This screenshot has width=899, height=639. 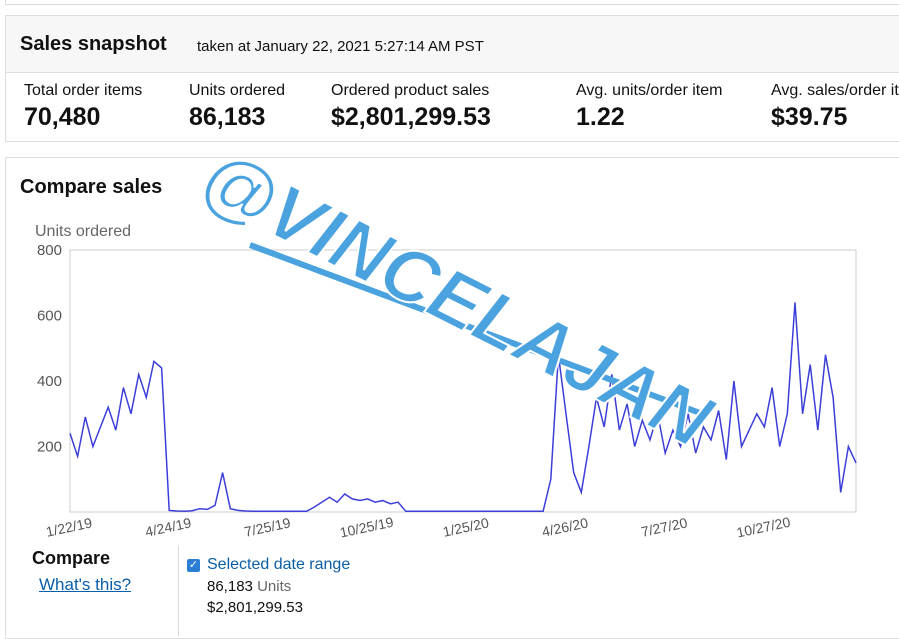 What do you see at coordinates (71, 558) in the screenshot?
I see `compare-title: Compare` at bounding box center [71, 558].